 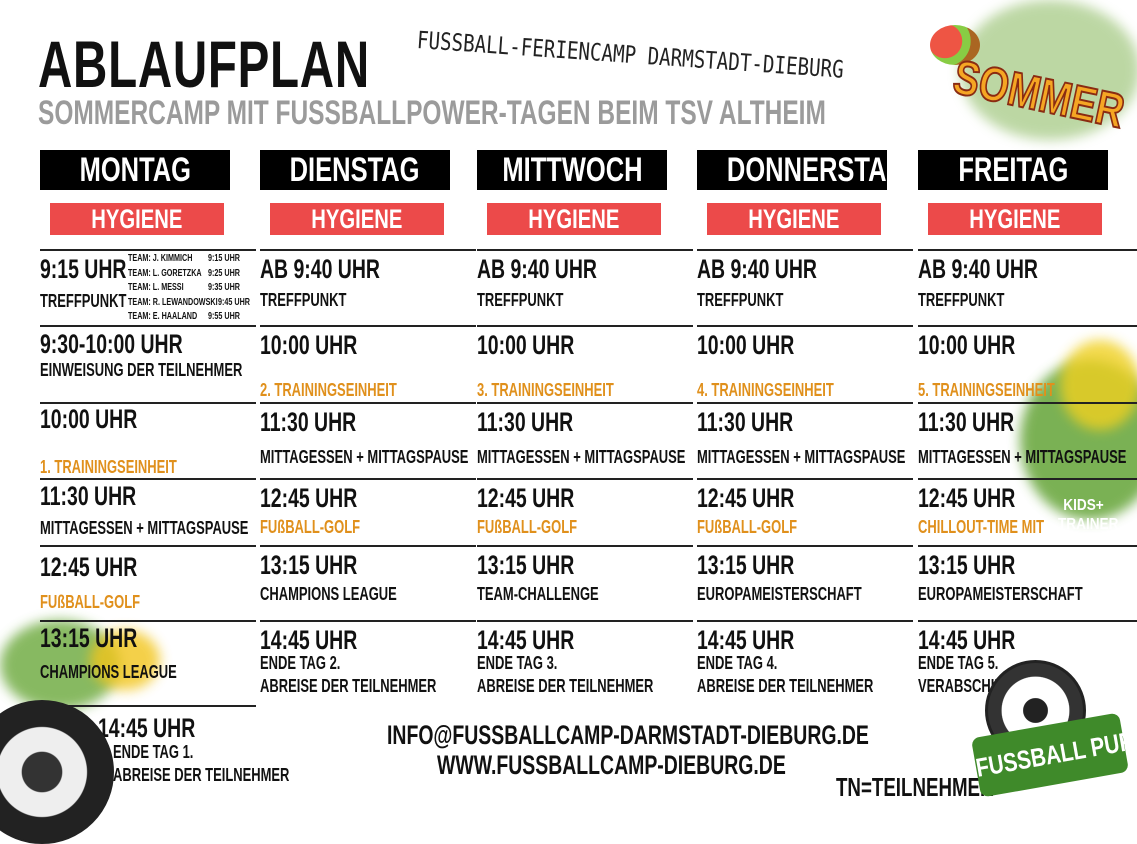 What do you see at coordinates (224, 258) in the screenshot?
I see `team-time: 9:15 UHR` at bounding box center [224, 258].